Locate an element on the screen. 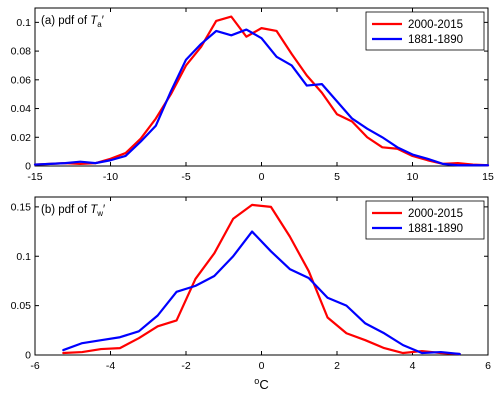 This screenshot has height=400, width=500. x-tick-label: 10 is located at coordinates (413, 177).